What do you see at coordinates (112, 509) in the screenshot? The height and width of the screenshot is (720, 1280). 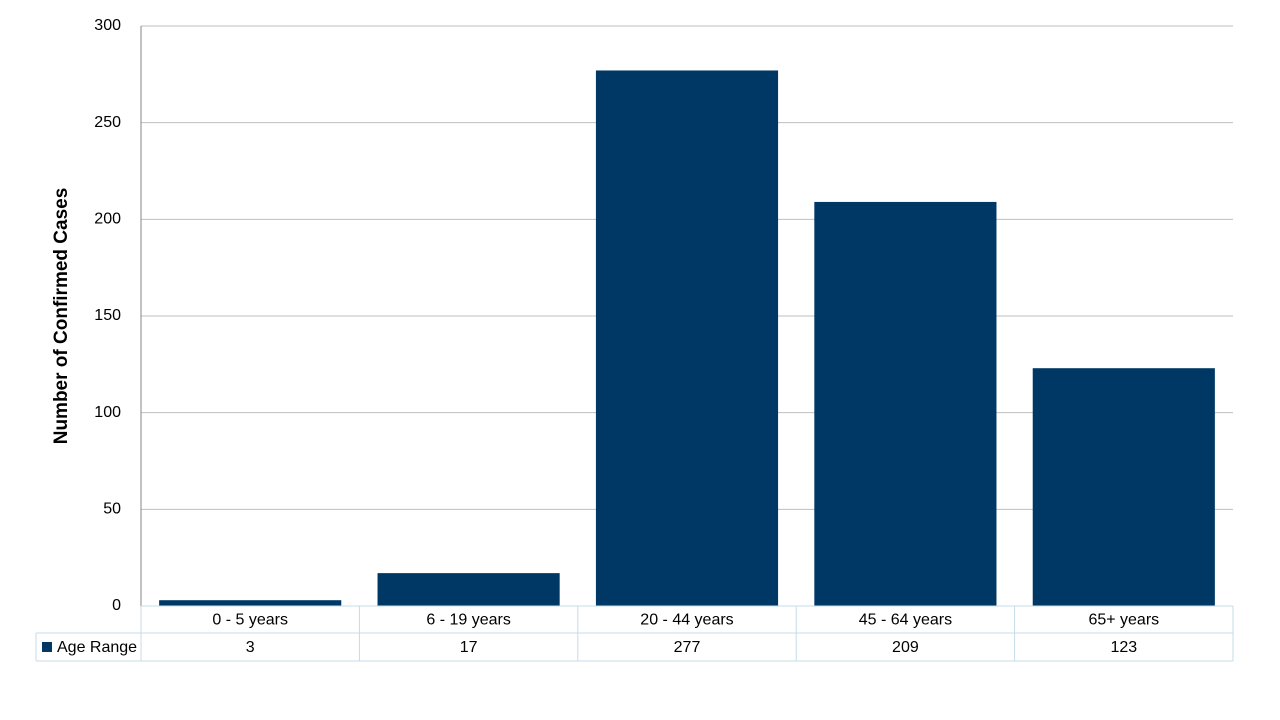 I see `y-tick-label: 50` at bounding box center [112, 509].